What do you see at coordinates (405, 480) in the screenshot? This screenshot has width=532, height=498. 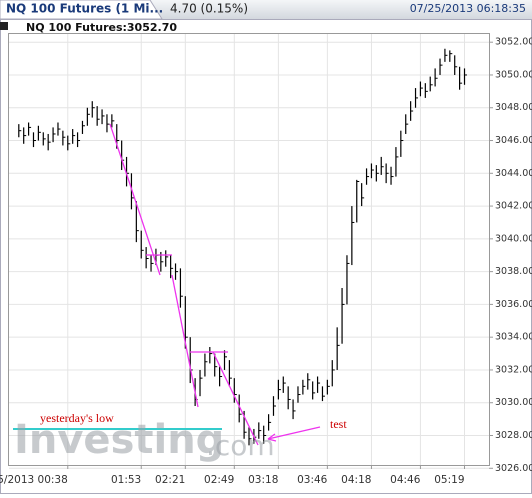 I see `x-tick-label: 04:46` at bounding box center [405, 480].